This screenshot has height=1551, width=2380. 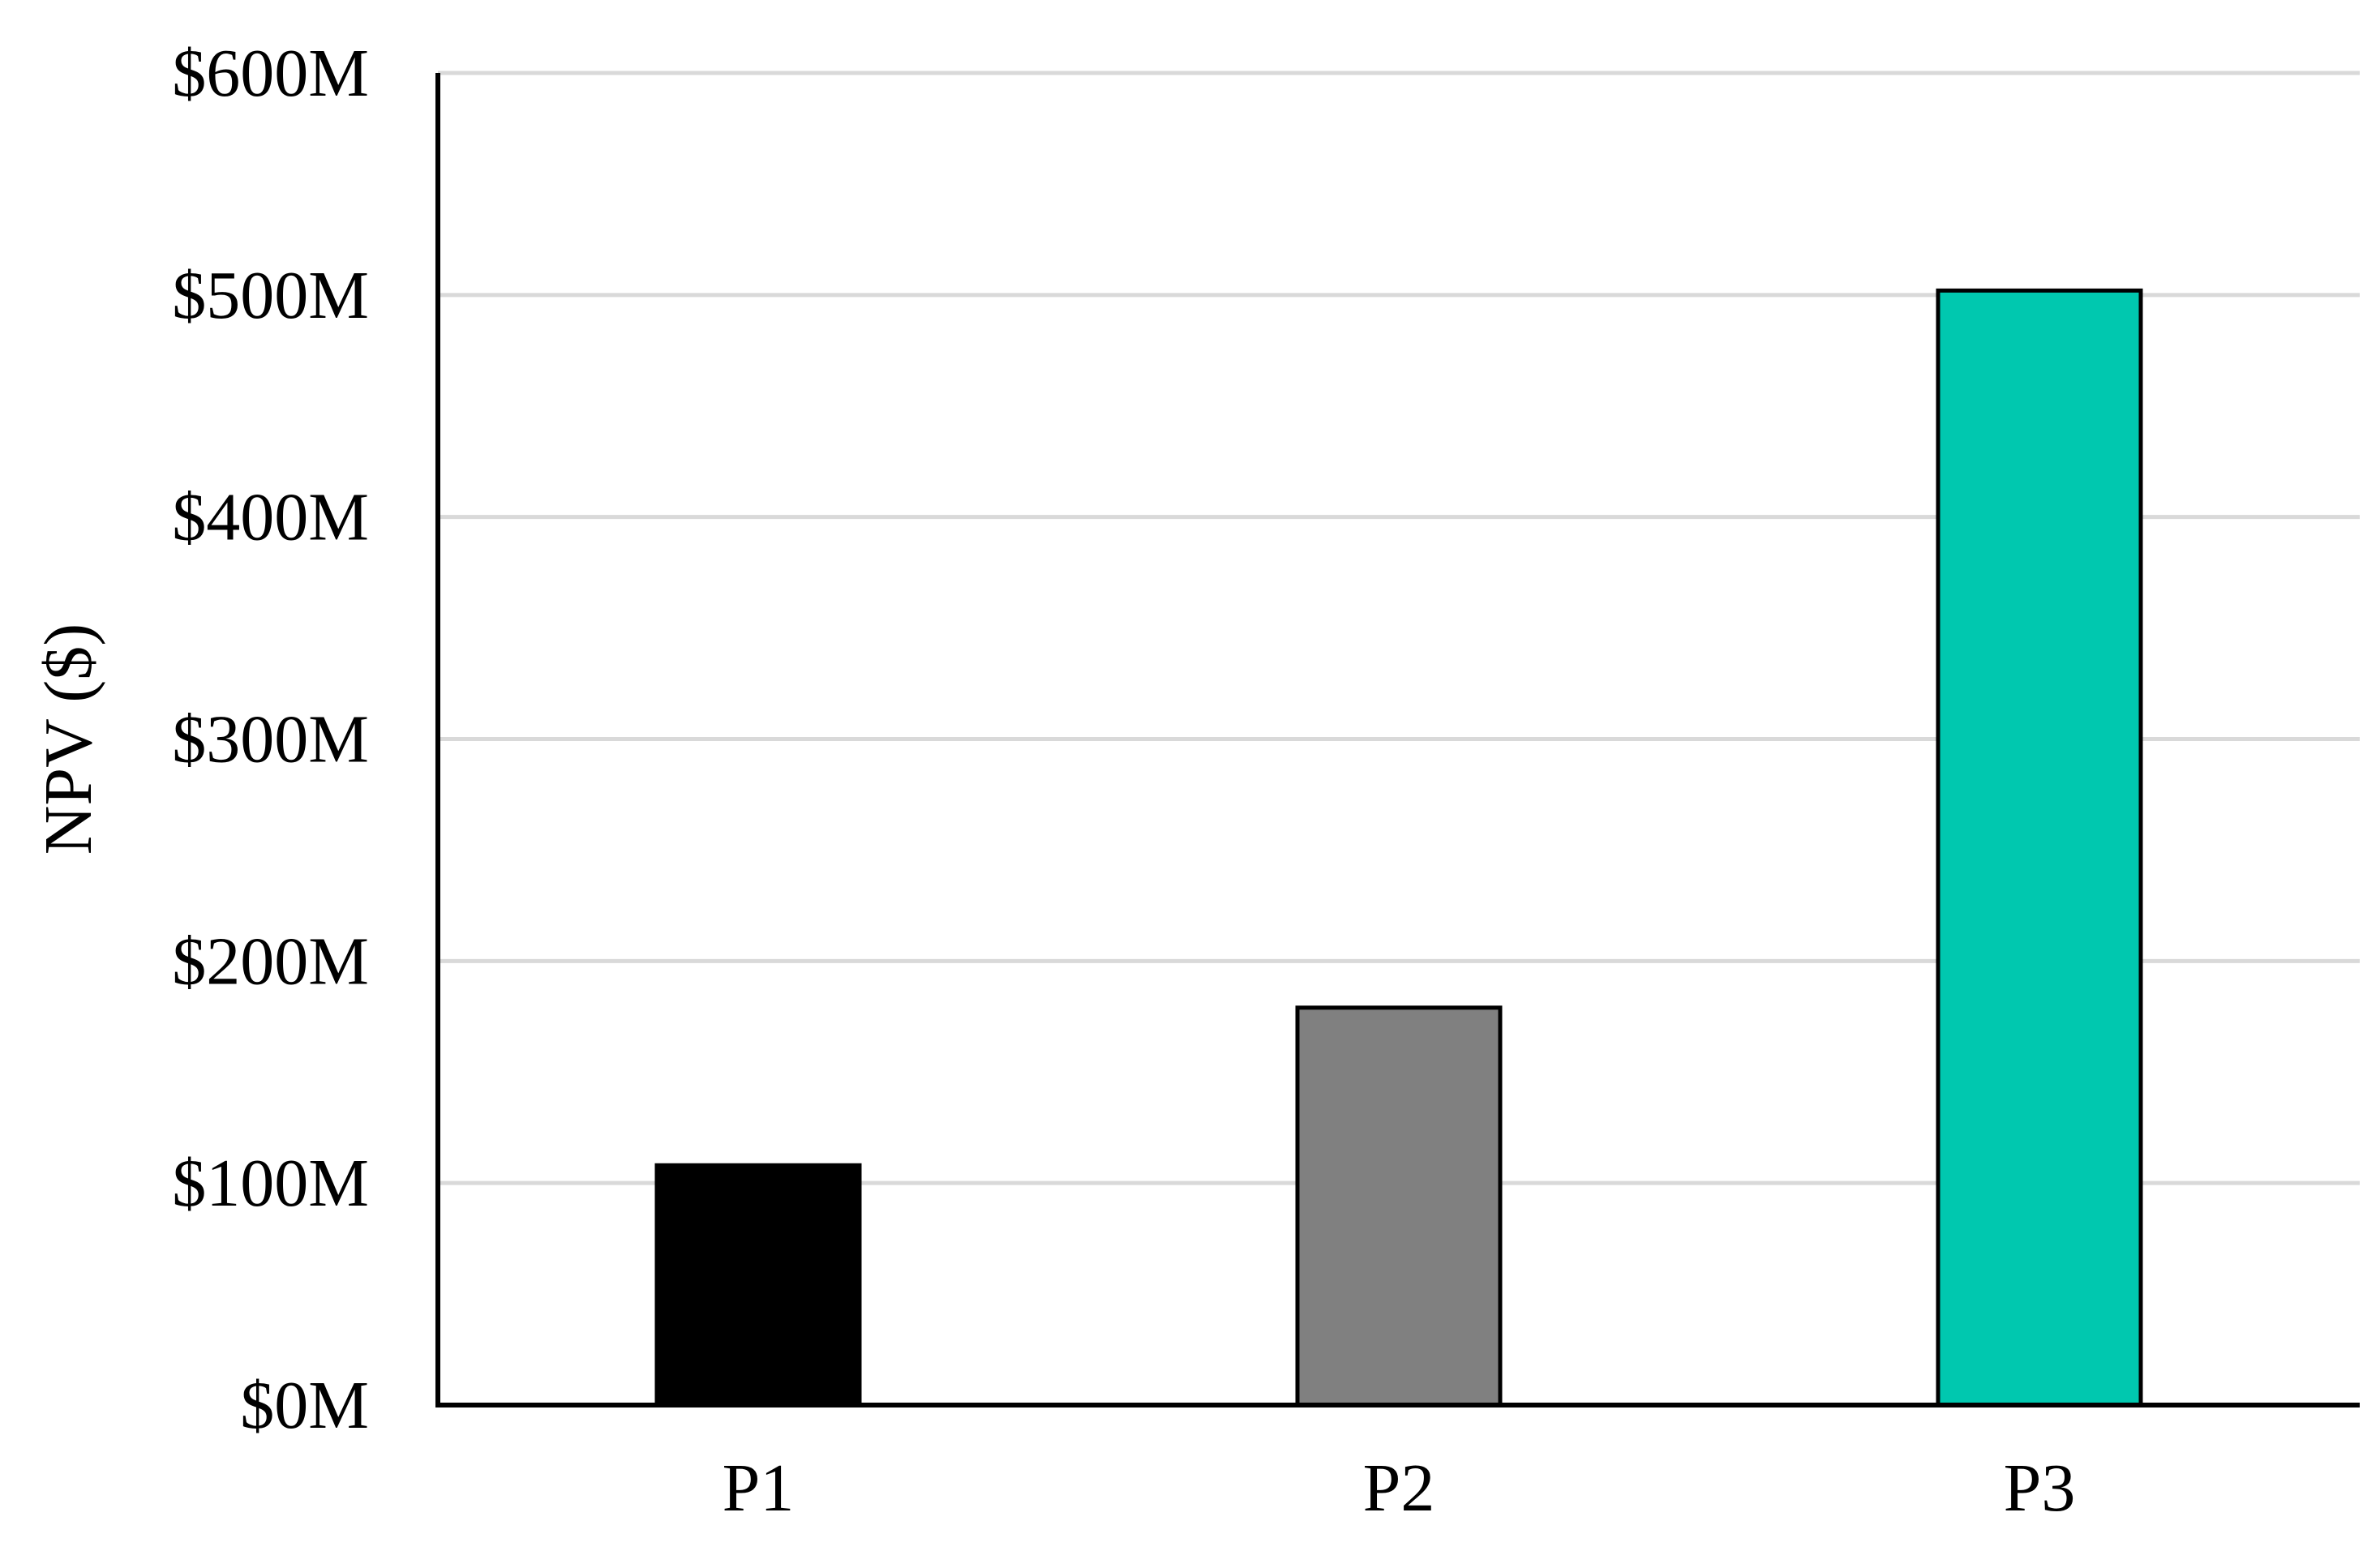 What do you see at coordinates (2040, 848) in the screenshot?
I see `bar-p3` at bounding box center [2040, 848].